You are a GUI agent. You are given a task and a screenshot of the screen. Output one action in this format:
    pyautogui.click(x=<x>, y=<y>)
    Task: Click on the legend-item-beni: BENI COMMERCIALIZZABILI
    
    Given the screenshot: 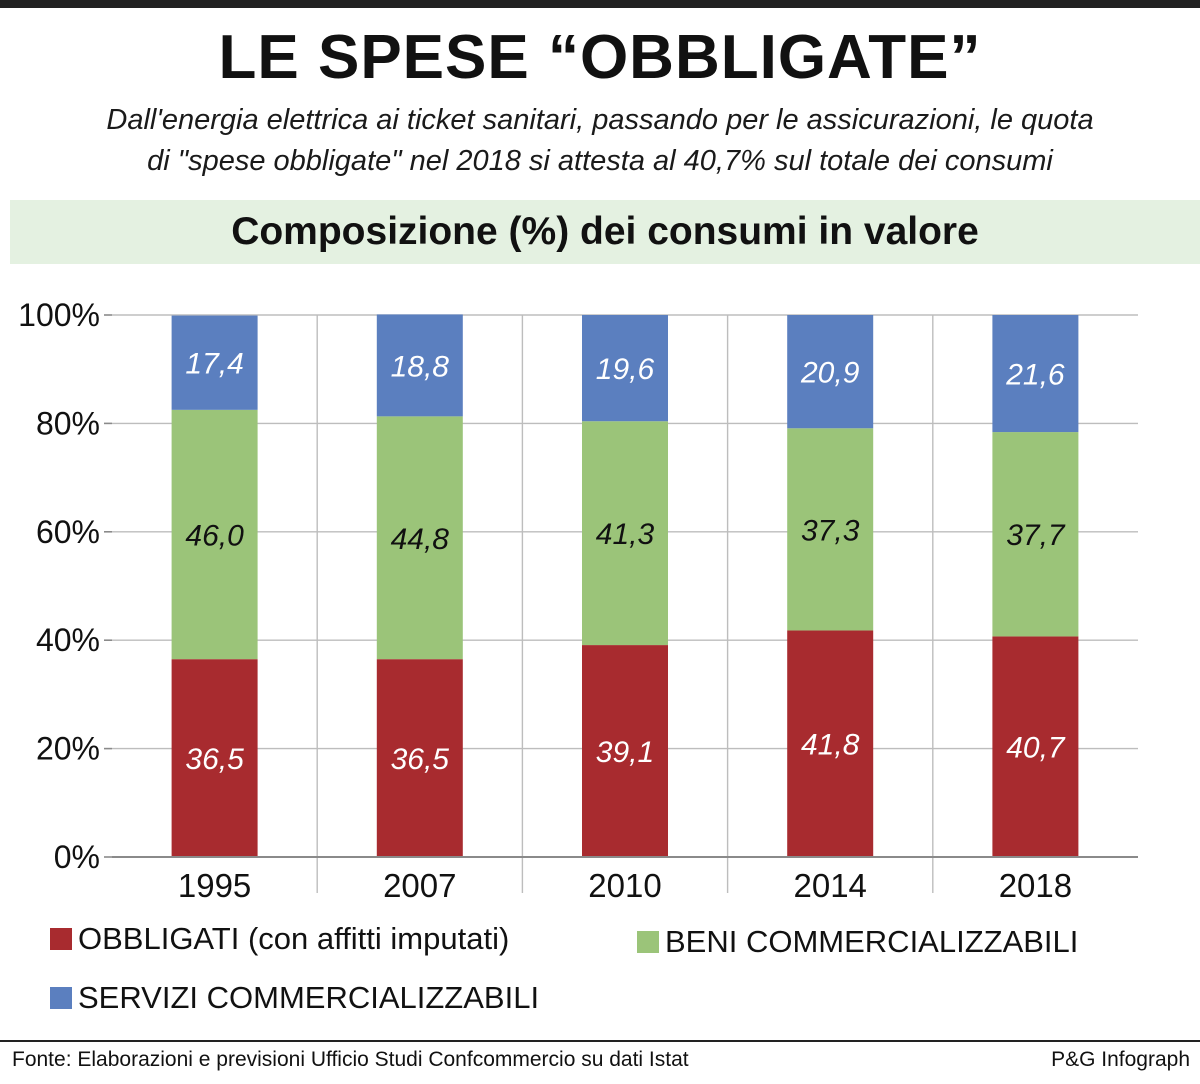 What is the action you would take?
    pyautogui.click(x=857, y=942)
    